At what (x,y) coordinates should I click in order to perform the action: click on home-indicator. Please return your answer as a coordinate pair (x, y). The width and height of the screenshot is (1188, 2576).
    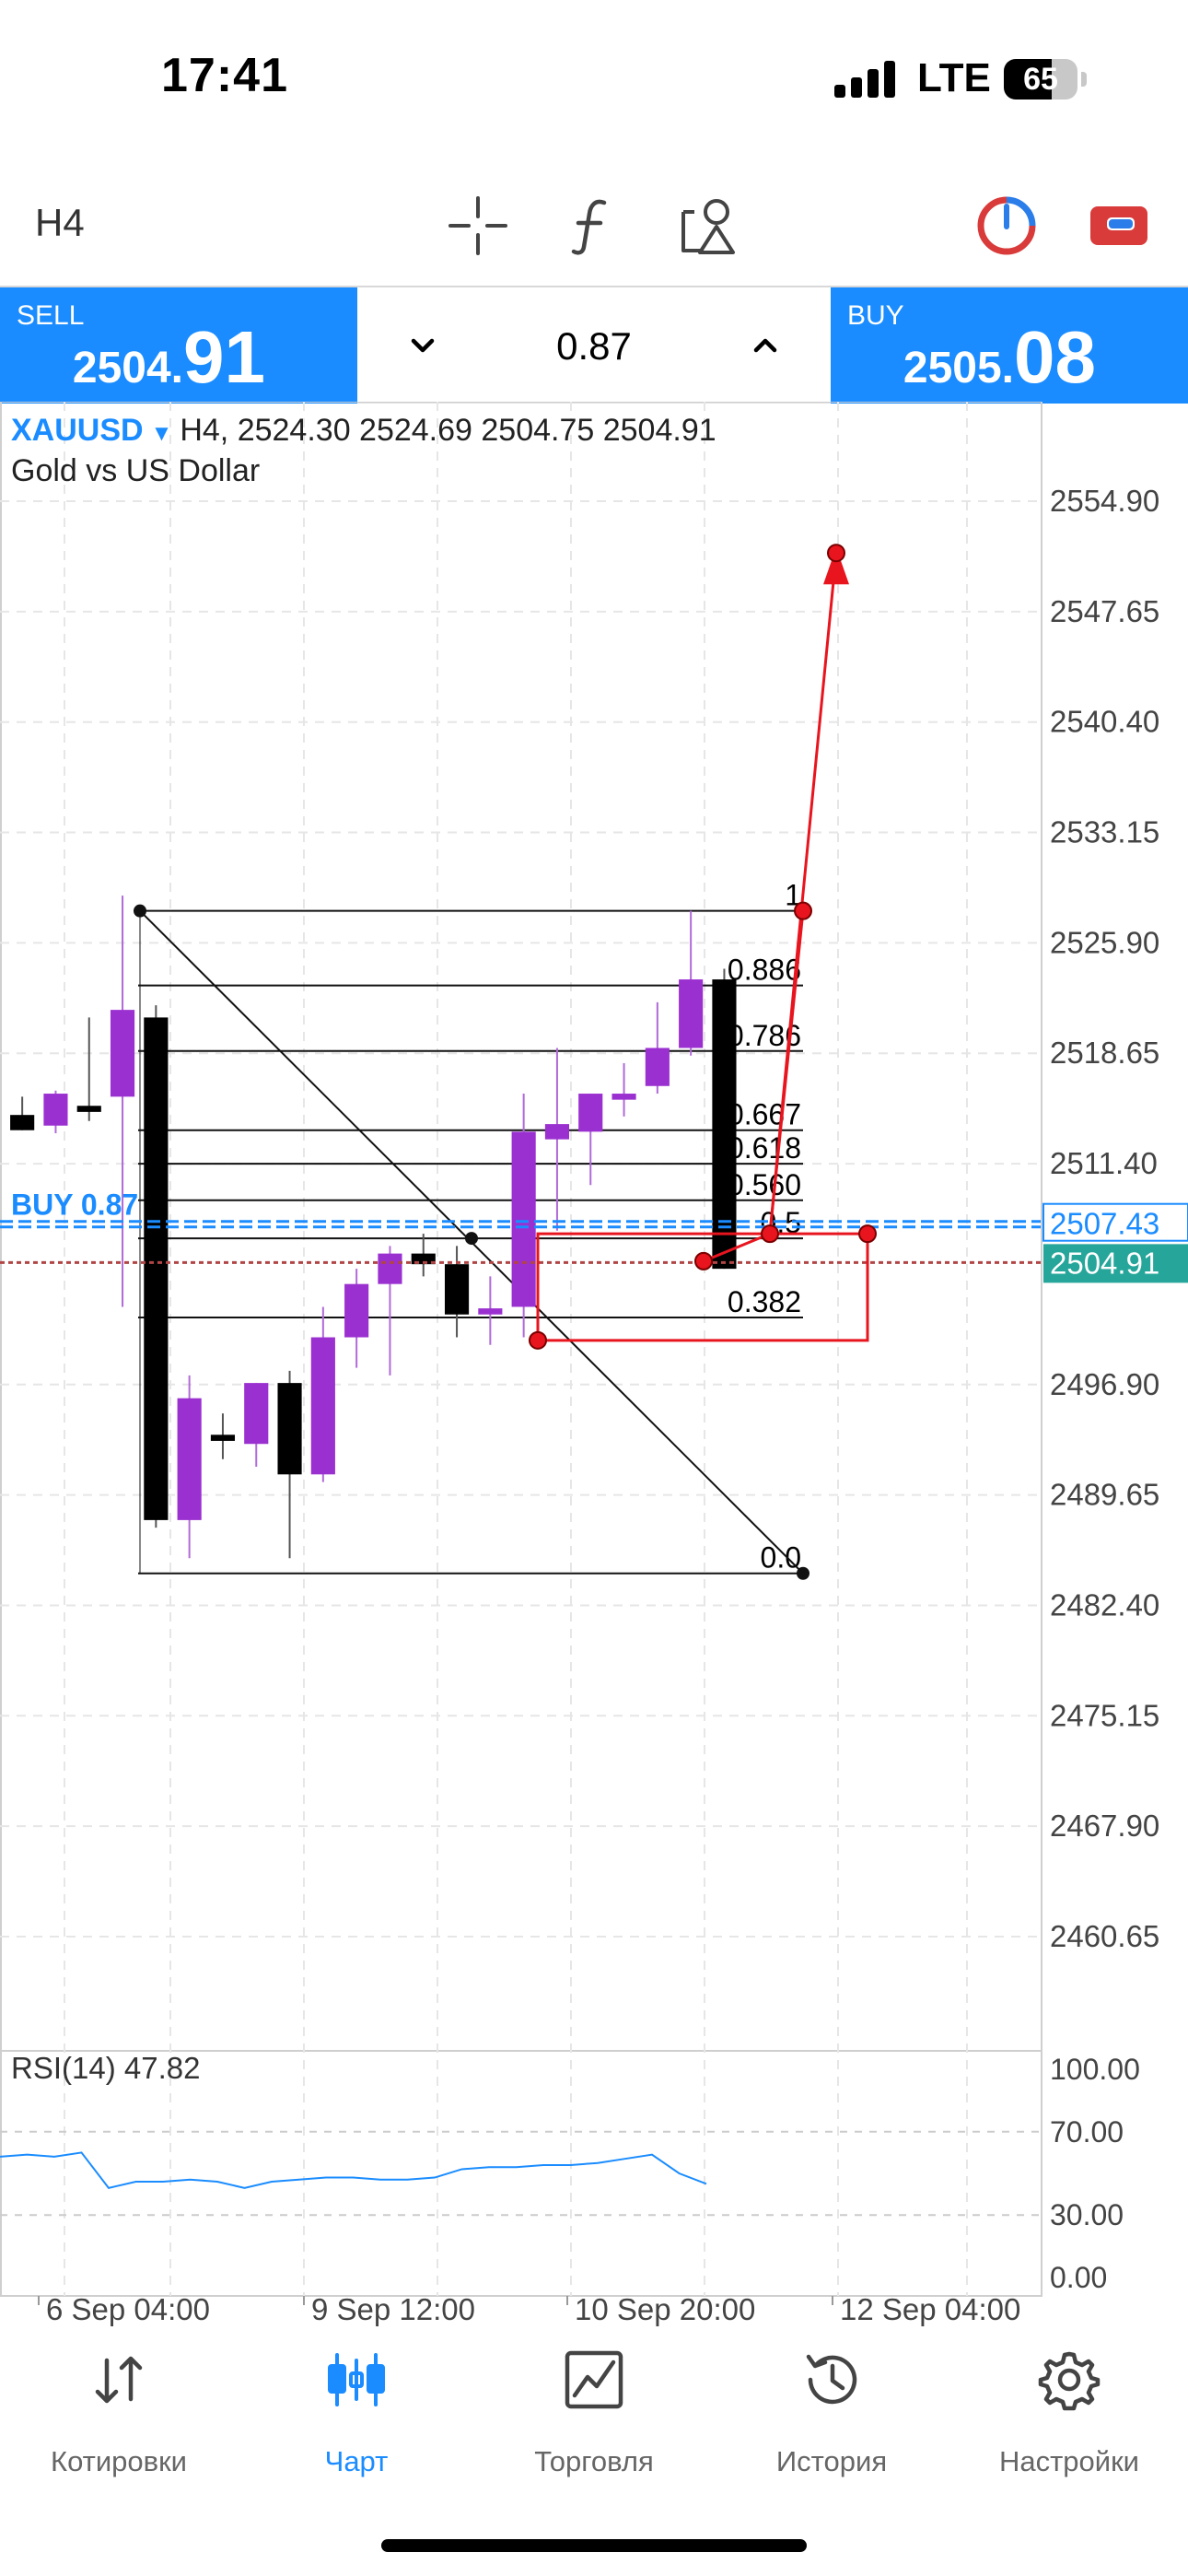
    Looking at the image, I should click on (594, 2545).